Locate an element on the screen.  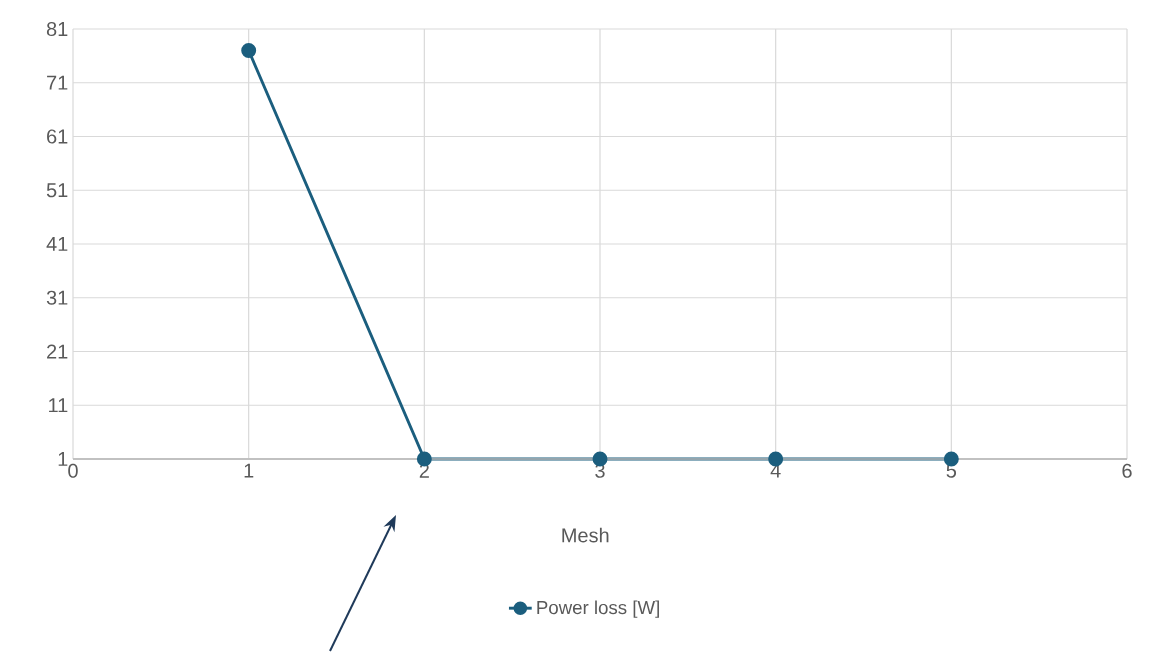
x-tick-label: 6 is located at coordinates (1127, 470).